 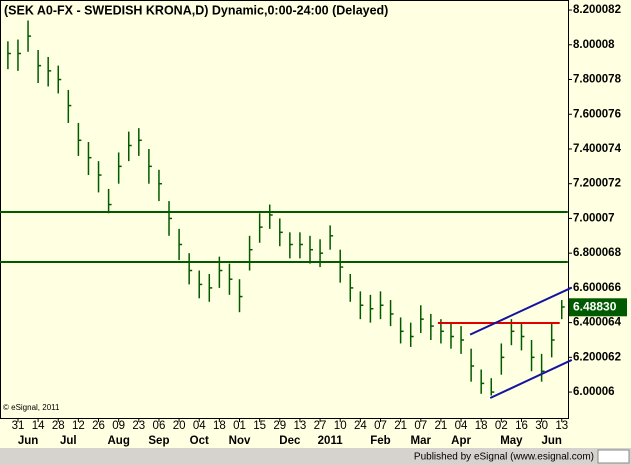 I want to click on x-tick-label: 12, so click(x=78, y=426).